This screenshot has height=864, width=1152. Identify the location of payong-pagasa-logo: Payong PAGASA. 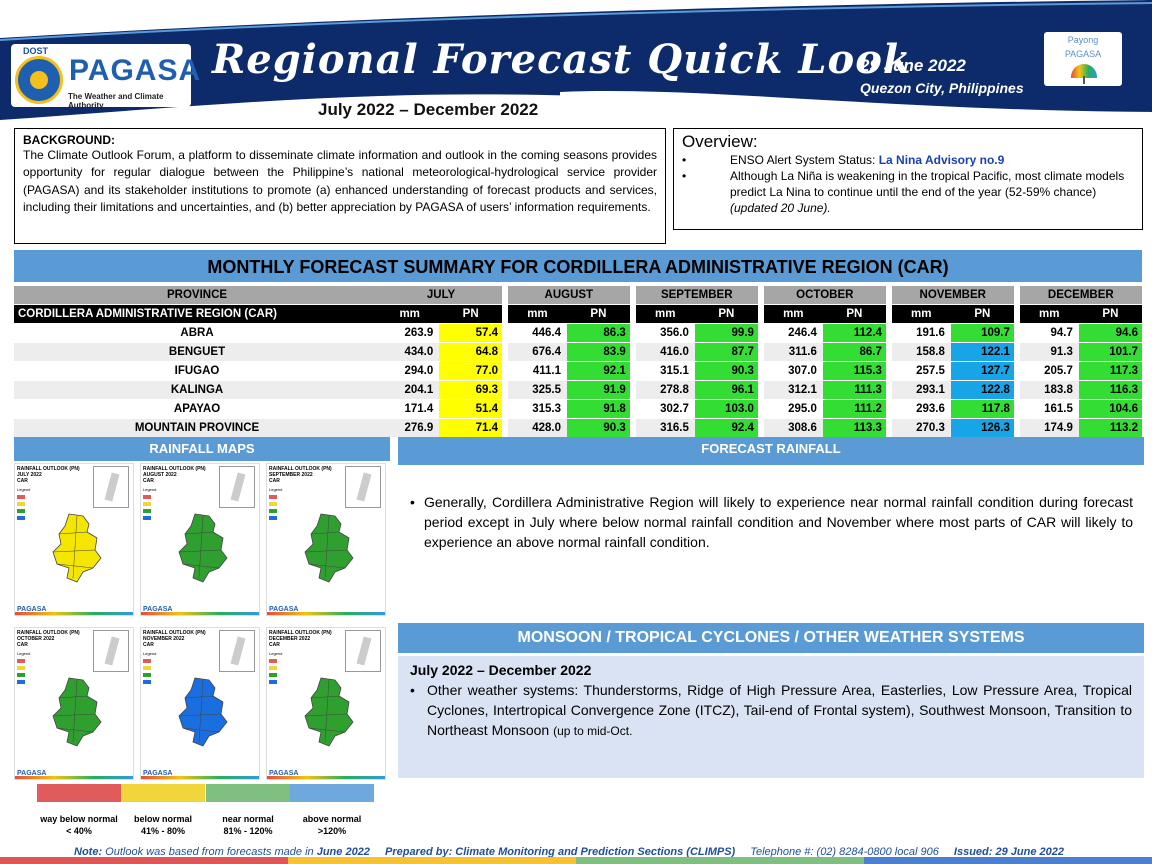
(1083, 59).